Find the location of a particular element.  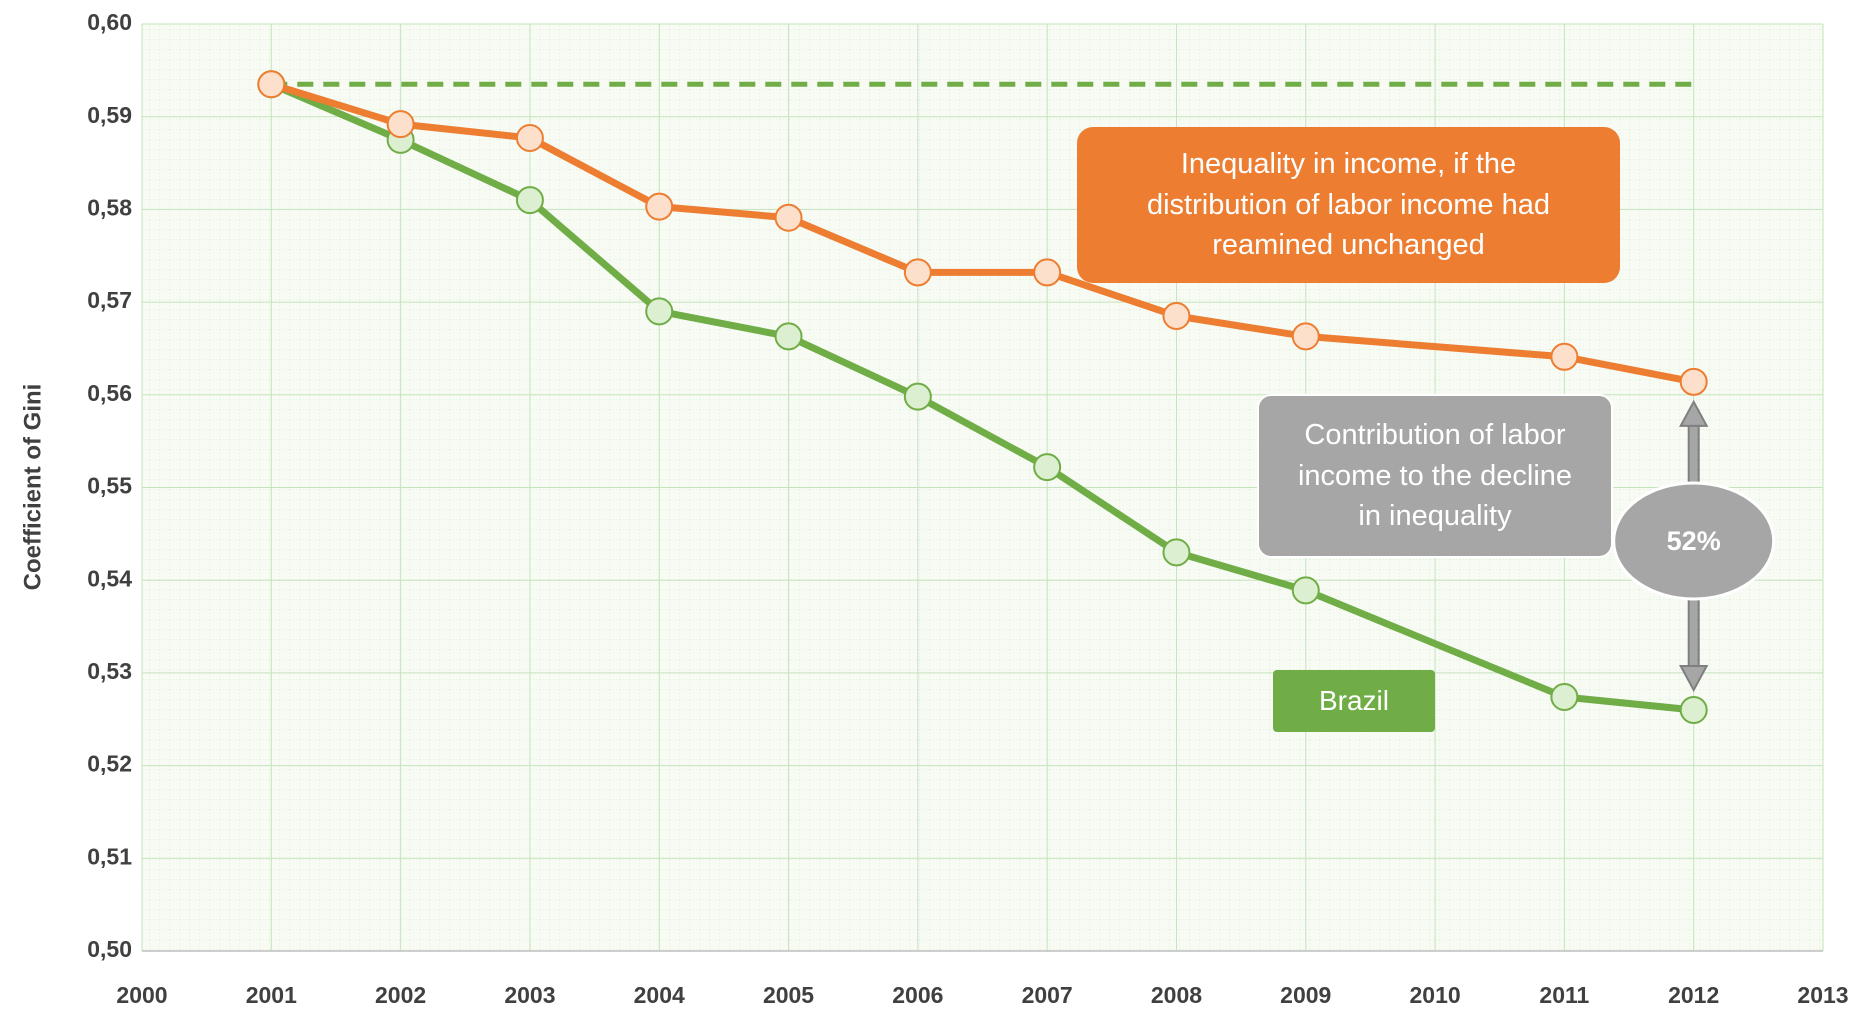

x-tick-label: 2009 is located at coordinates (1305, 995).